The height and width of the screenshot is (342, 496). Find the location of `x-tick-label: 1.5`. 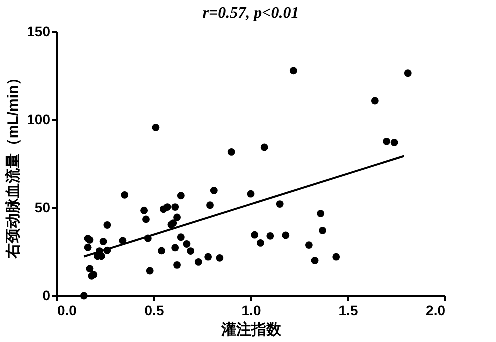

x-tick-label: 1.5 is located at coordinates (348, 310).